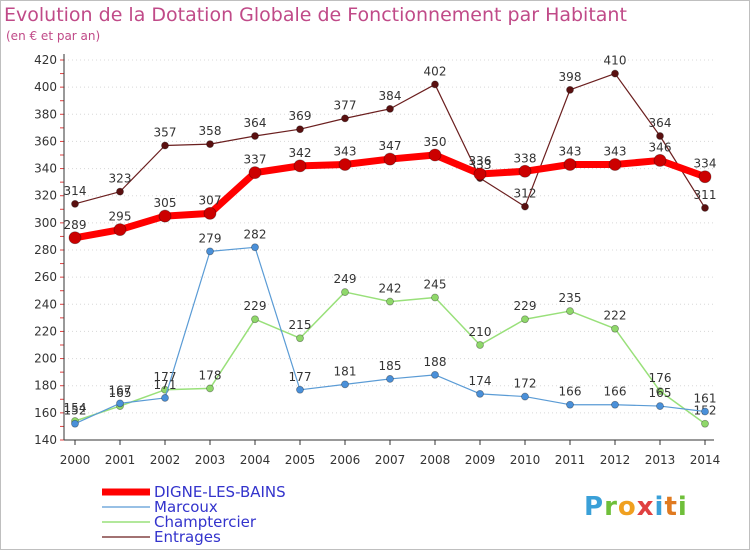 This screenshot has height=550, width=750. Describe the element at coordinates (570, 77) in the screenshot. I see `data-label: 398` at that location.